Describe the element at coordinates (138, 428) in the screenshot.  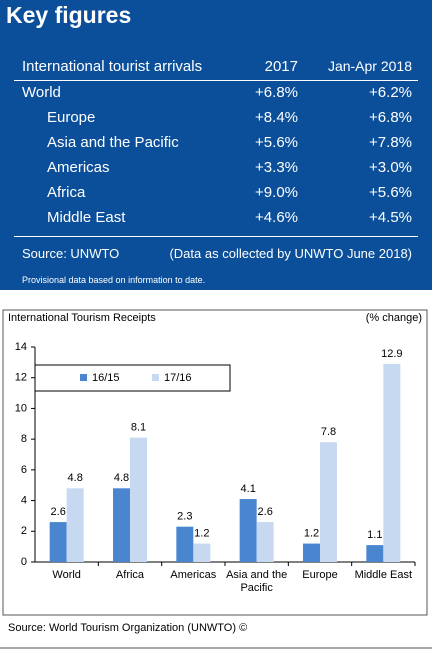
I see `value-label: 8.1` at that location.